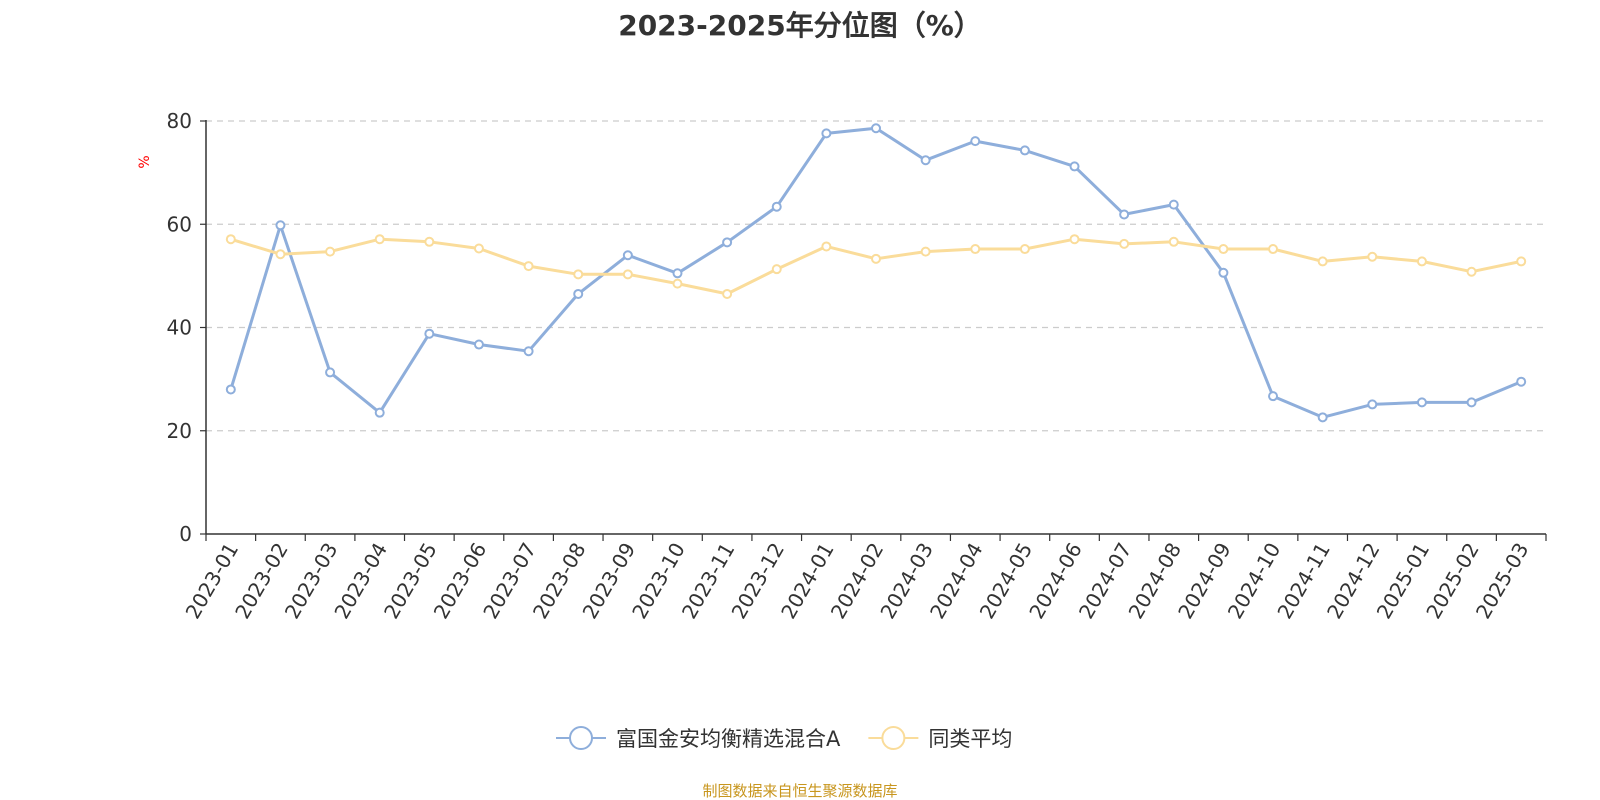  I want to click on series-line, so click(876, 266).